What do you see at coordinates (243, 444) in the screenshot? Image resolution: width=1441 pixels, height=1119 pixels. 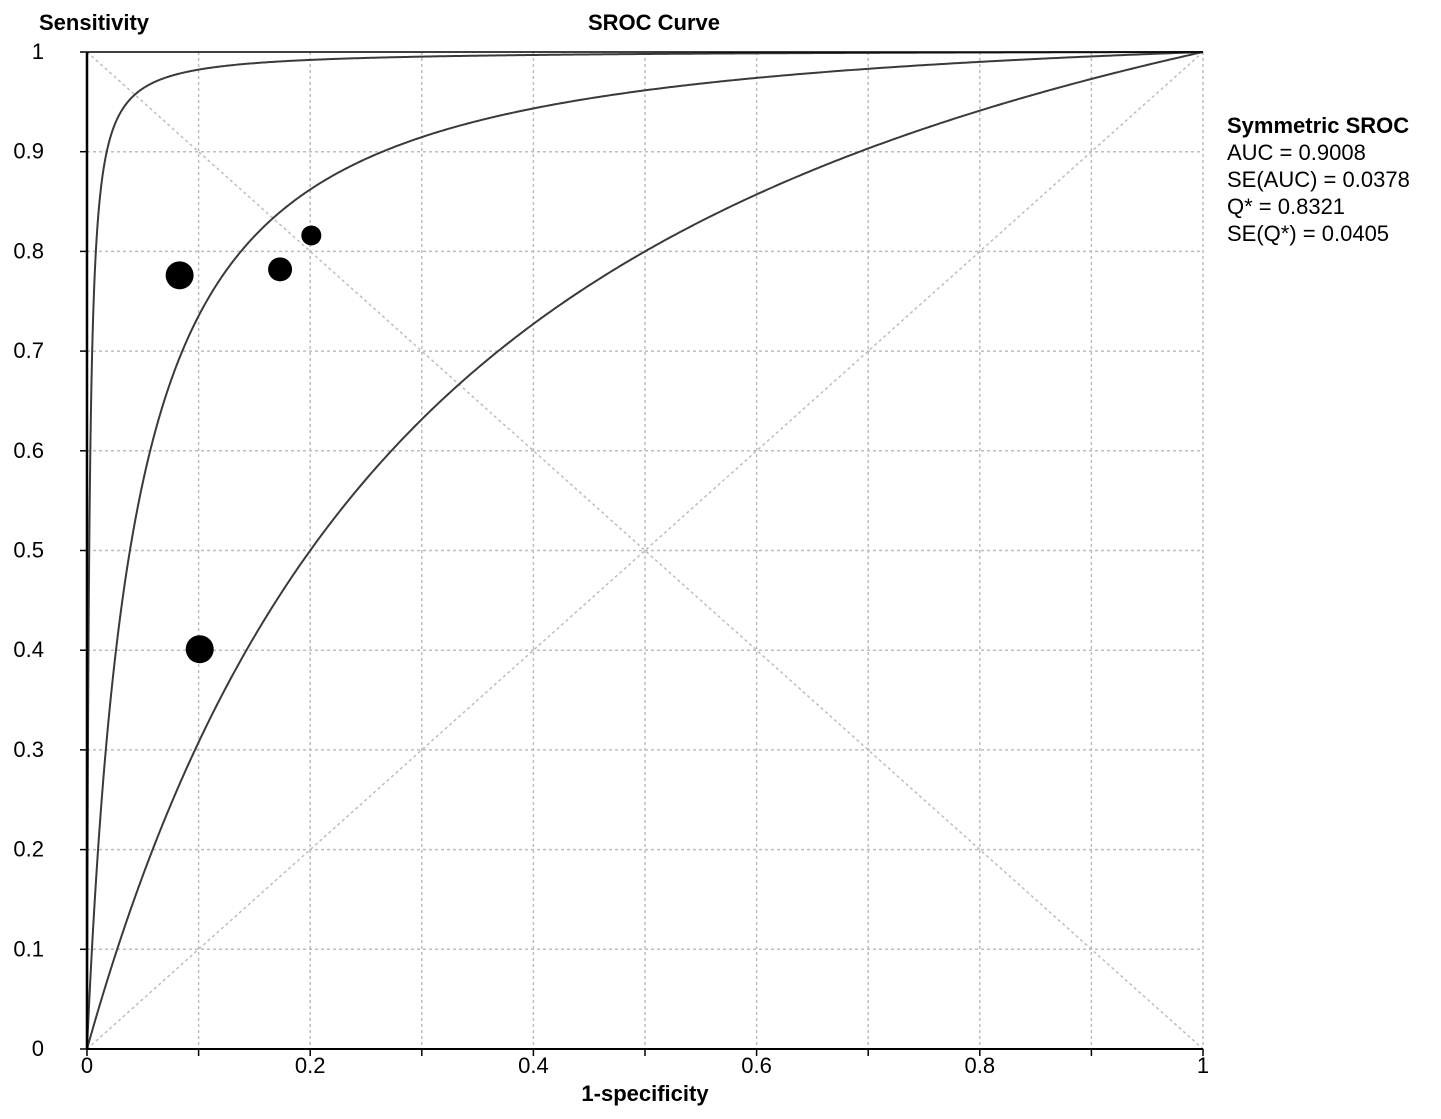 I see `study-points` at bounding box center [243, 444].